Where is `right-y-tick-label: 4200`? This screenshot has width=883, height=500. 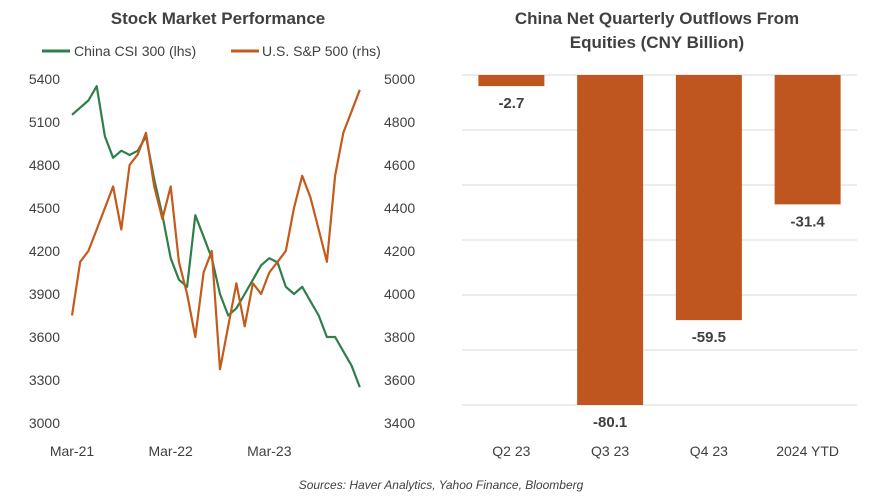 right-y-tick-label: 4200 is located at coordinates (399, 251).